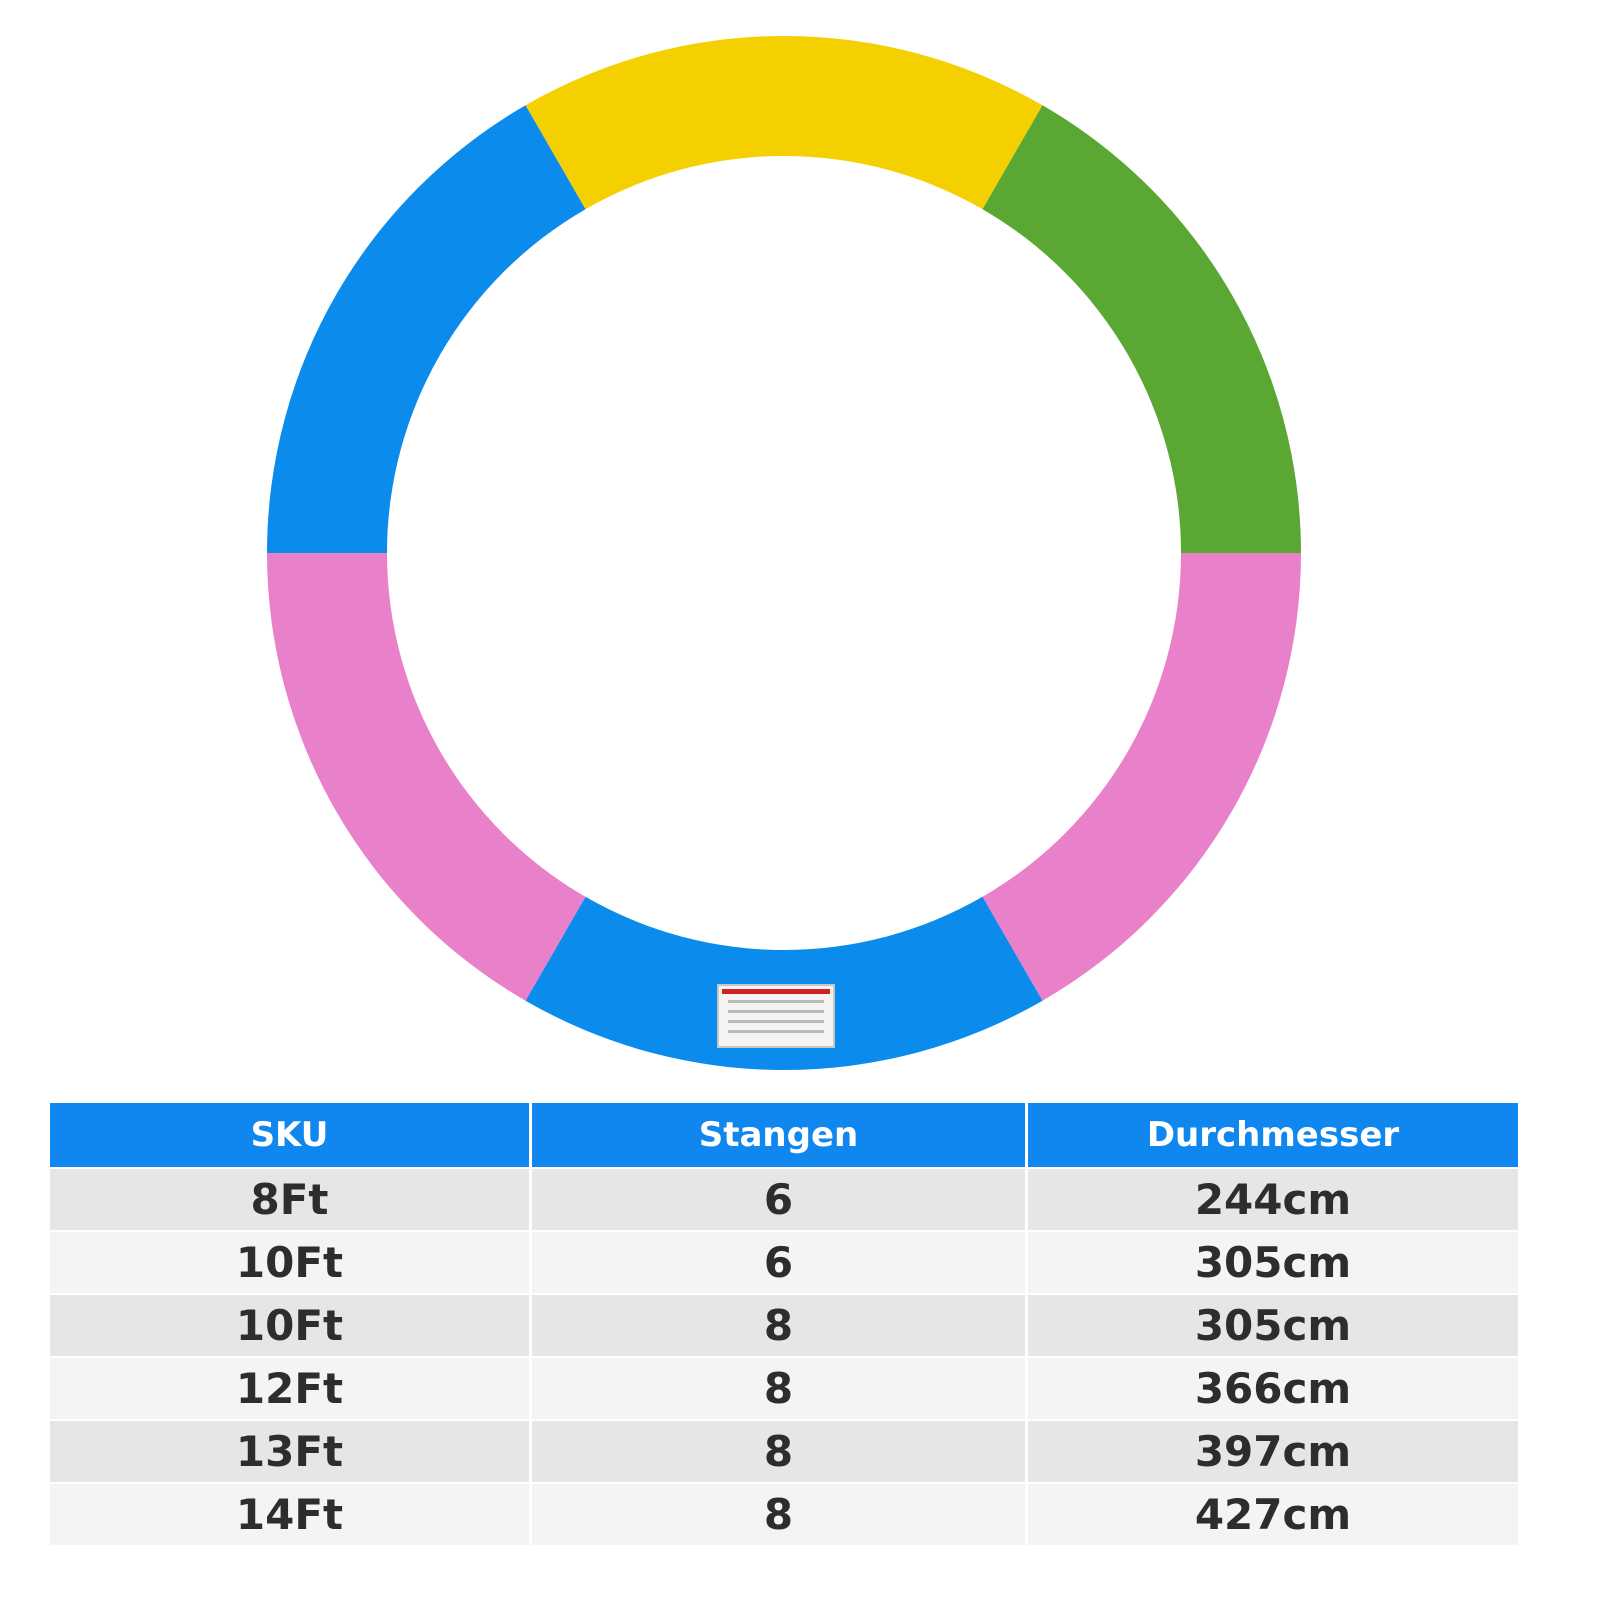 The height and width of the screenshot is (1600, 1600). Describe the element at coordinates (1273, 1387) in the screenshot. I see `table-cell: 366cm` at that location.